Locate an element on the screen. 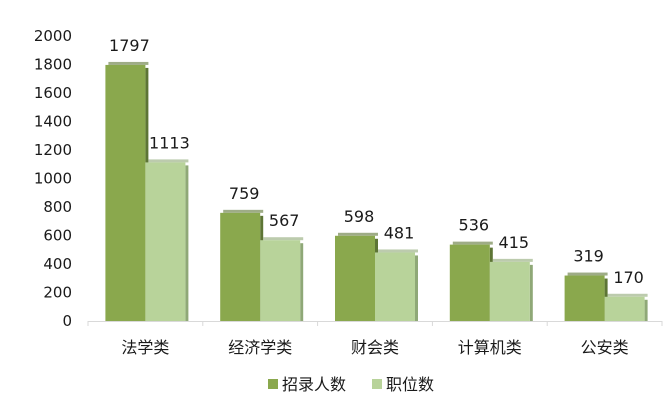 This screenshot has height=415, width=665. x-axis: 法学类 经济学类 财会类 计算机类 公安类 is located at coordinates (375, 339).